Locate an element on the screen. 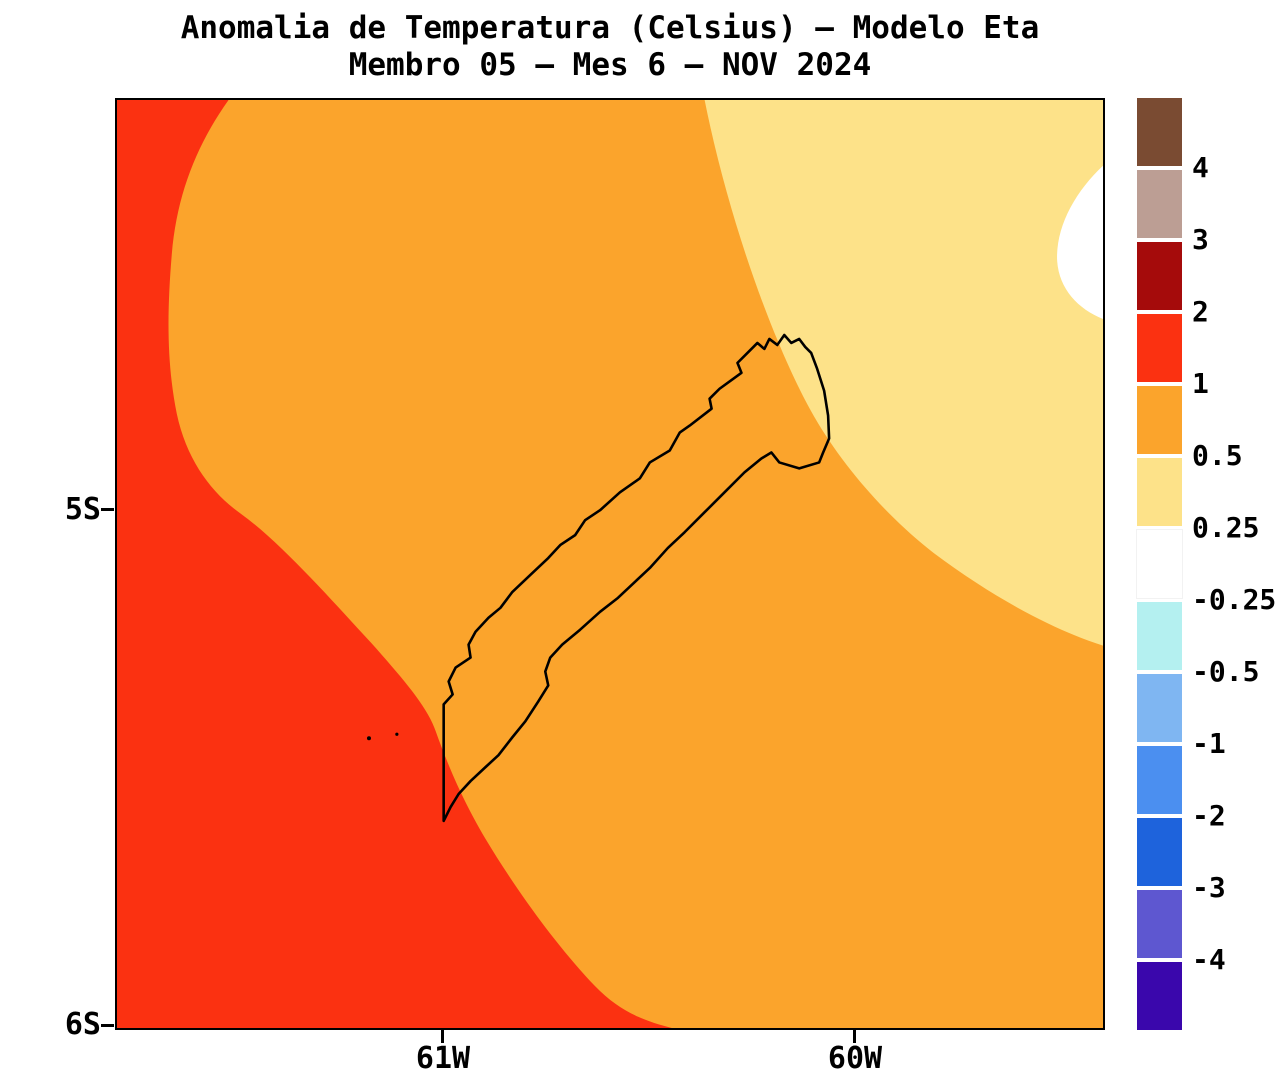 Image resolution: width=1275 pixels, height=1080 pixels. y-axis-label-5s: 5S is located at coordinates (82, 509).